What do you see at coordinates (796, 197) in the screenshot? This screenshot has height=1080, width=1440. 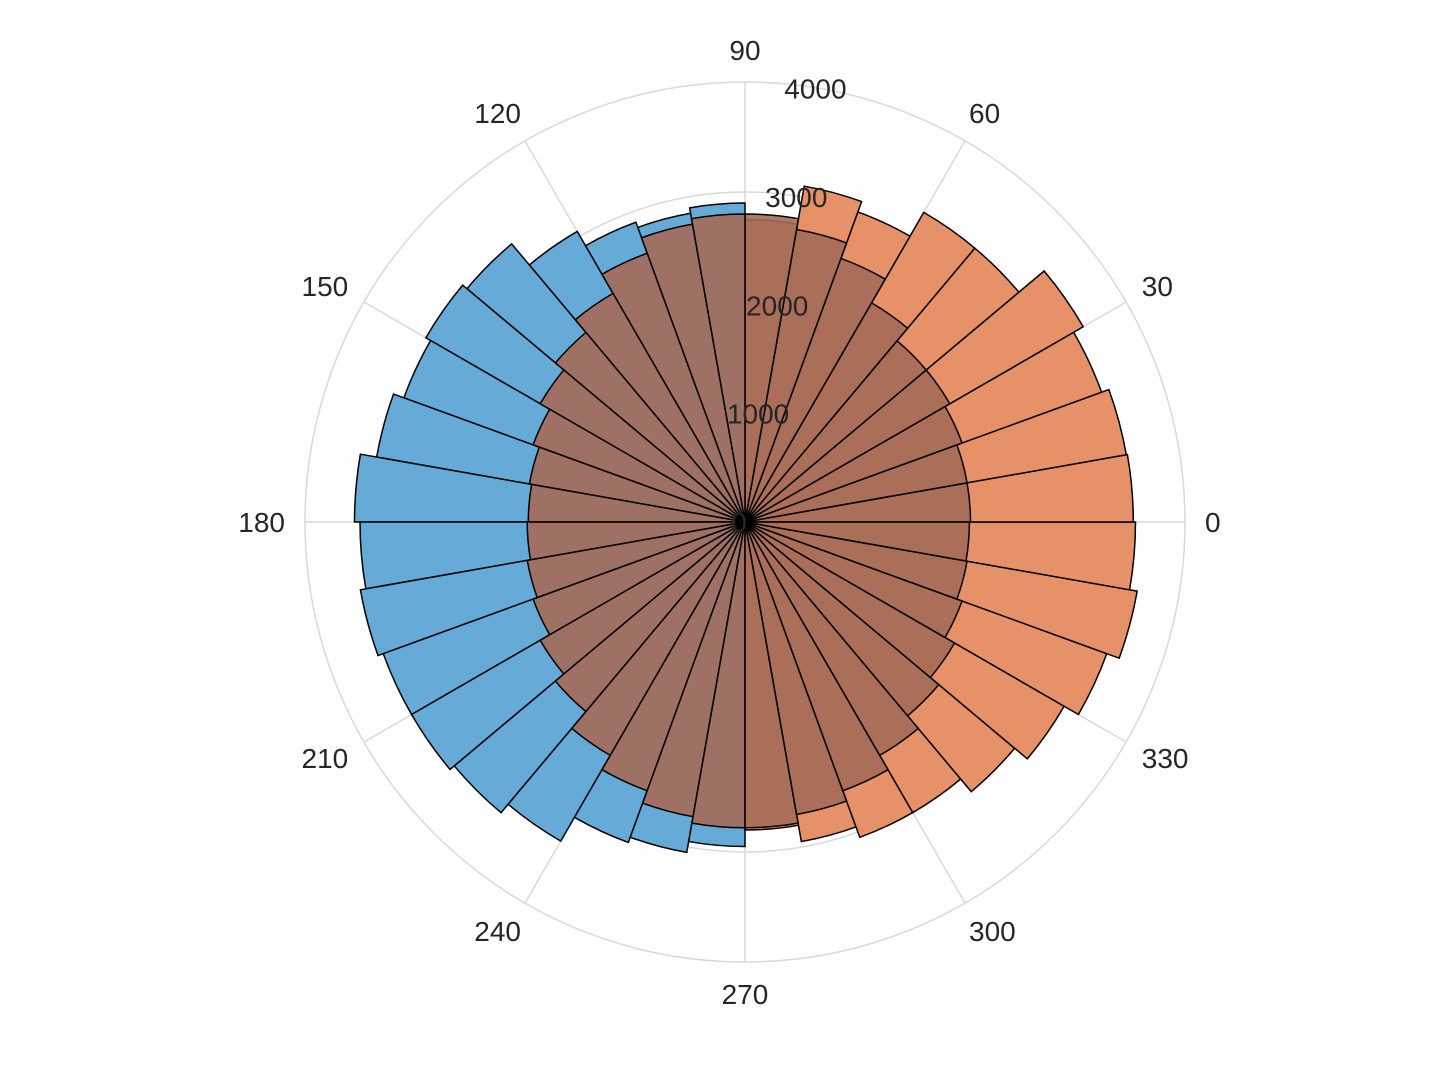 I see `radial-tick-3000: 3000` at bounding box center [796, 197].